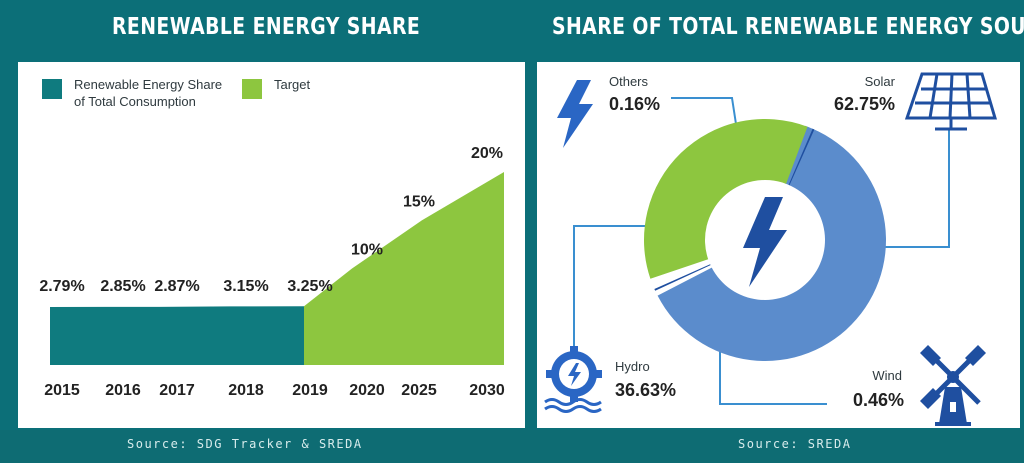 This screenshot has height=463, width=1024. What do you see at coordinates (367, 250) in the screenshot?
I see `value-label-2020: 10%` at bounding box center [367, 250].